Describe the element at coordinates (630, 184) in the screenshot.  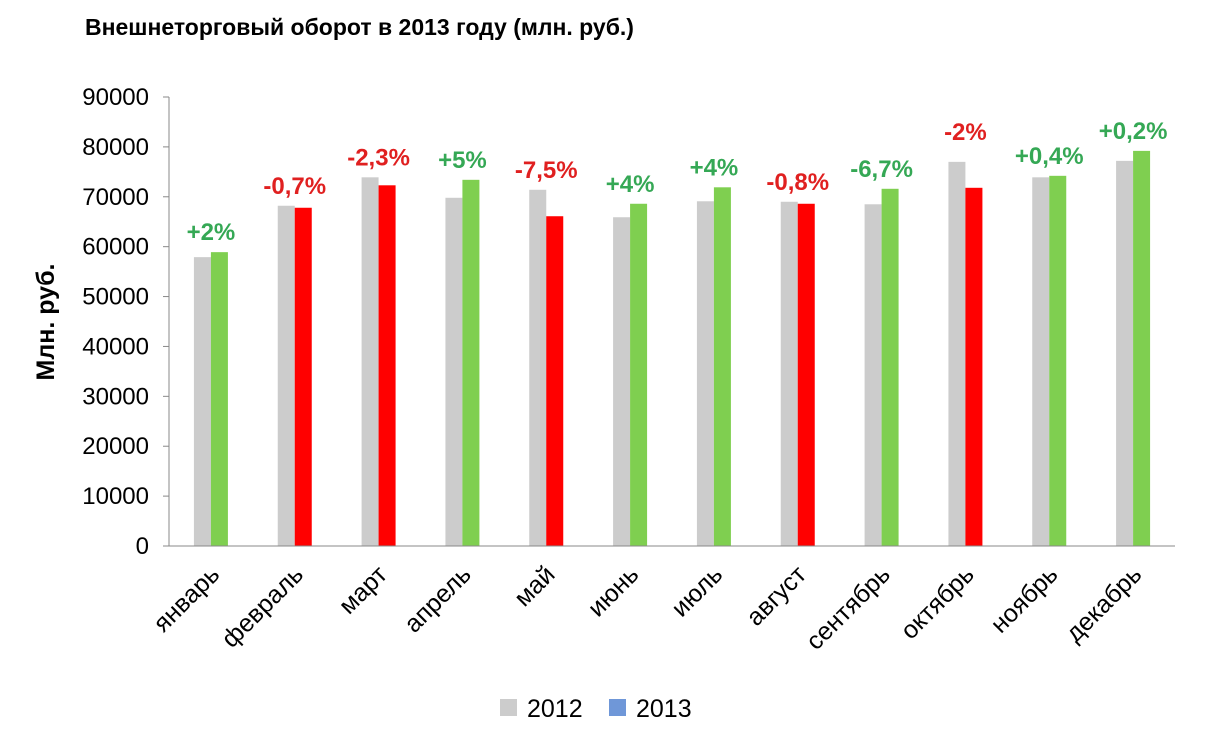
I see `percent-label-5: +4%` at that location.